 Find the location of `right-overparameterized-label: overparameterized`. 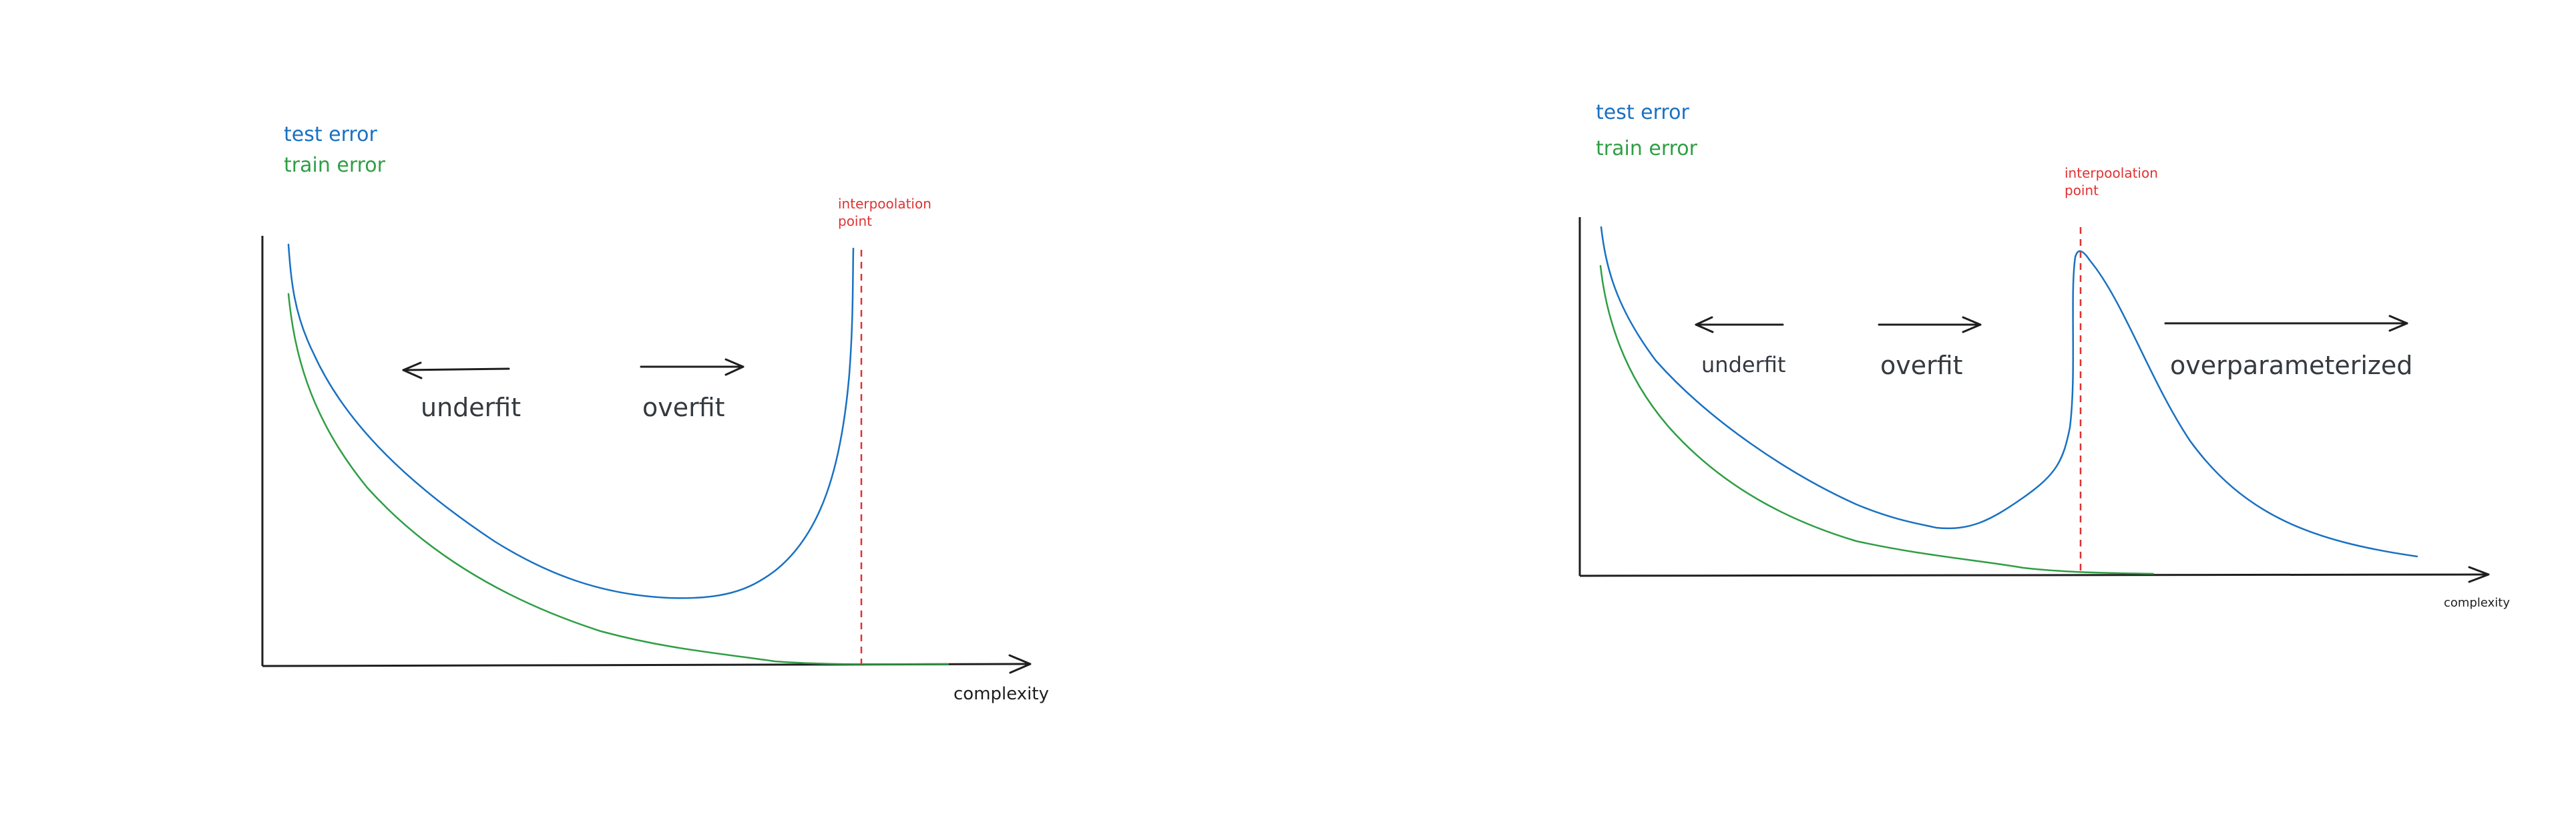

right-overparameterized-label: overparameterized is located at coordinates (2291, 365).